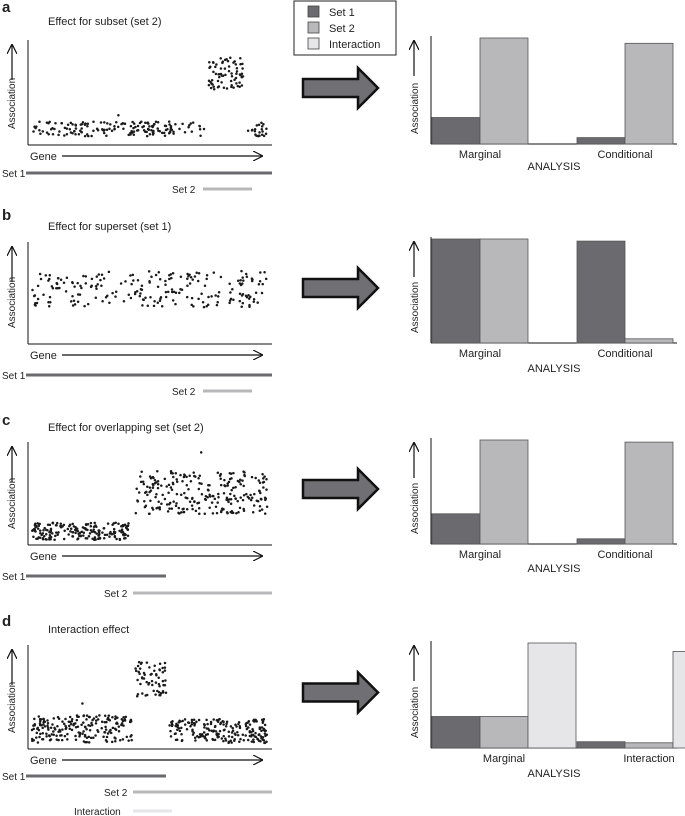 Image resolution: width=685 pixels, height=816 pixels. Describe the element at coordinates (678, 700) in the screenshot. I see `bar-interaction-interaction` at that location.